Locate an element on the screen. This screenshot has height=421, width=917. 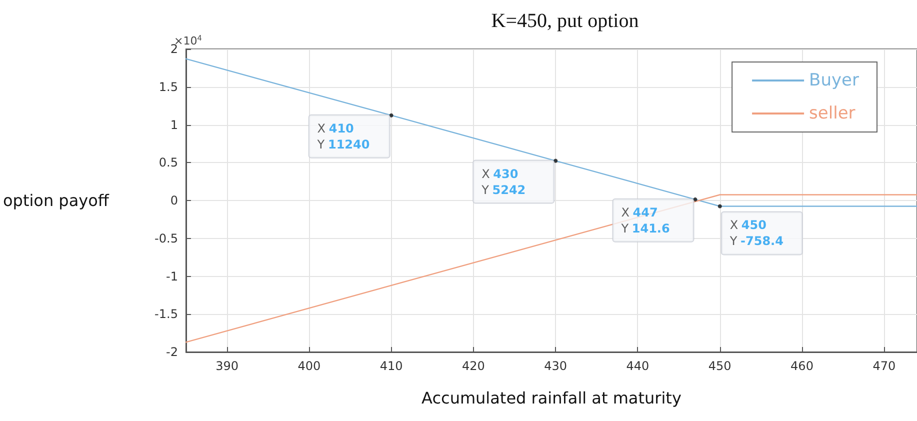
y-axis-title: option payoff is located at coordinates (56, 200).